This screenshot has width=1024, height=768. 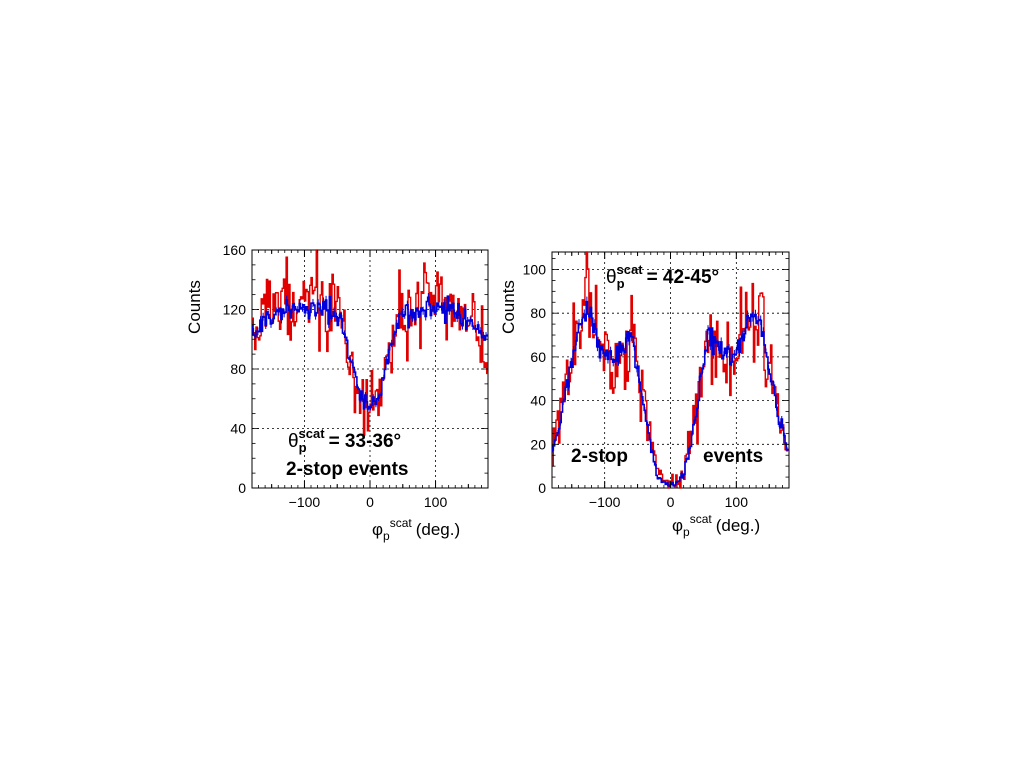 I want to click on ticks: −100 0 100 0 40 80 120 160, so click(x=356, y=376).